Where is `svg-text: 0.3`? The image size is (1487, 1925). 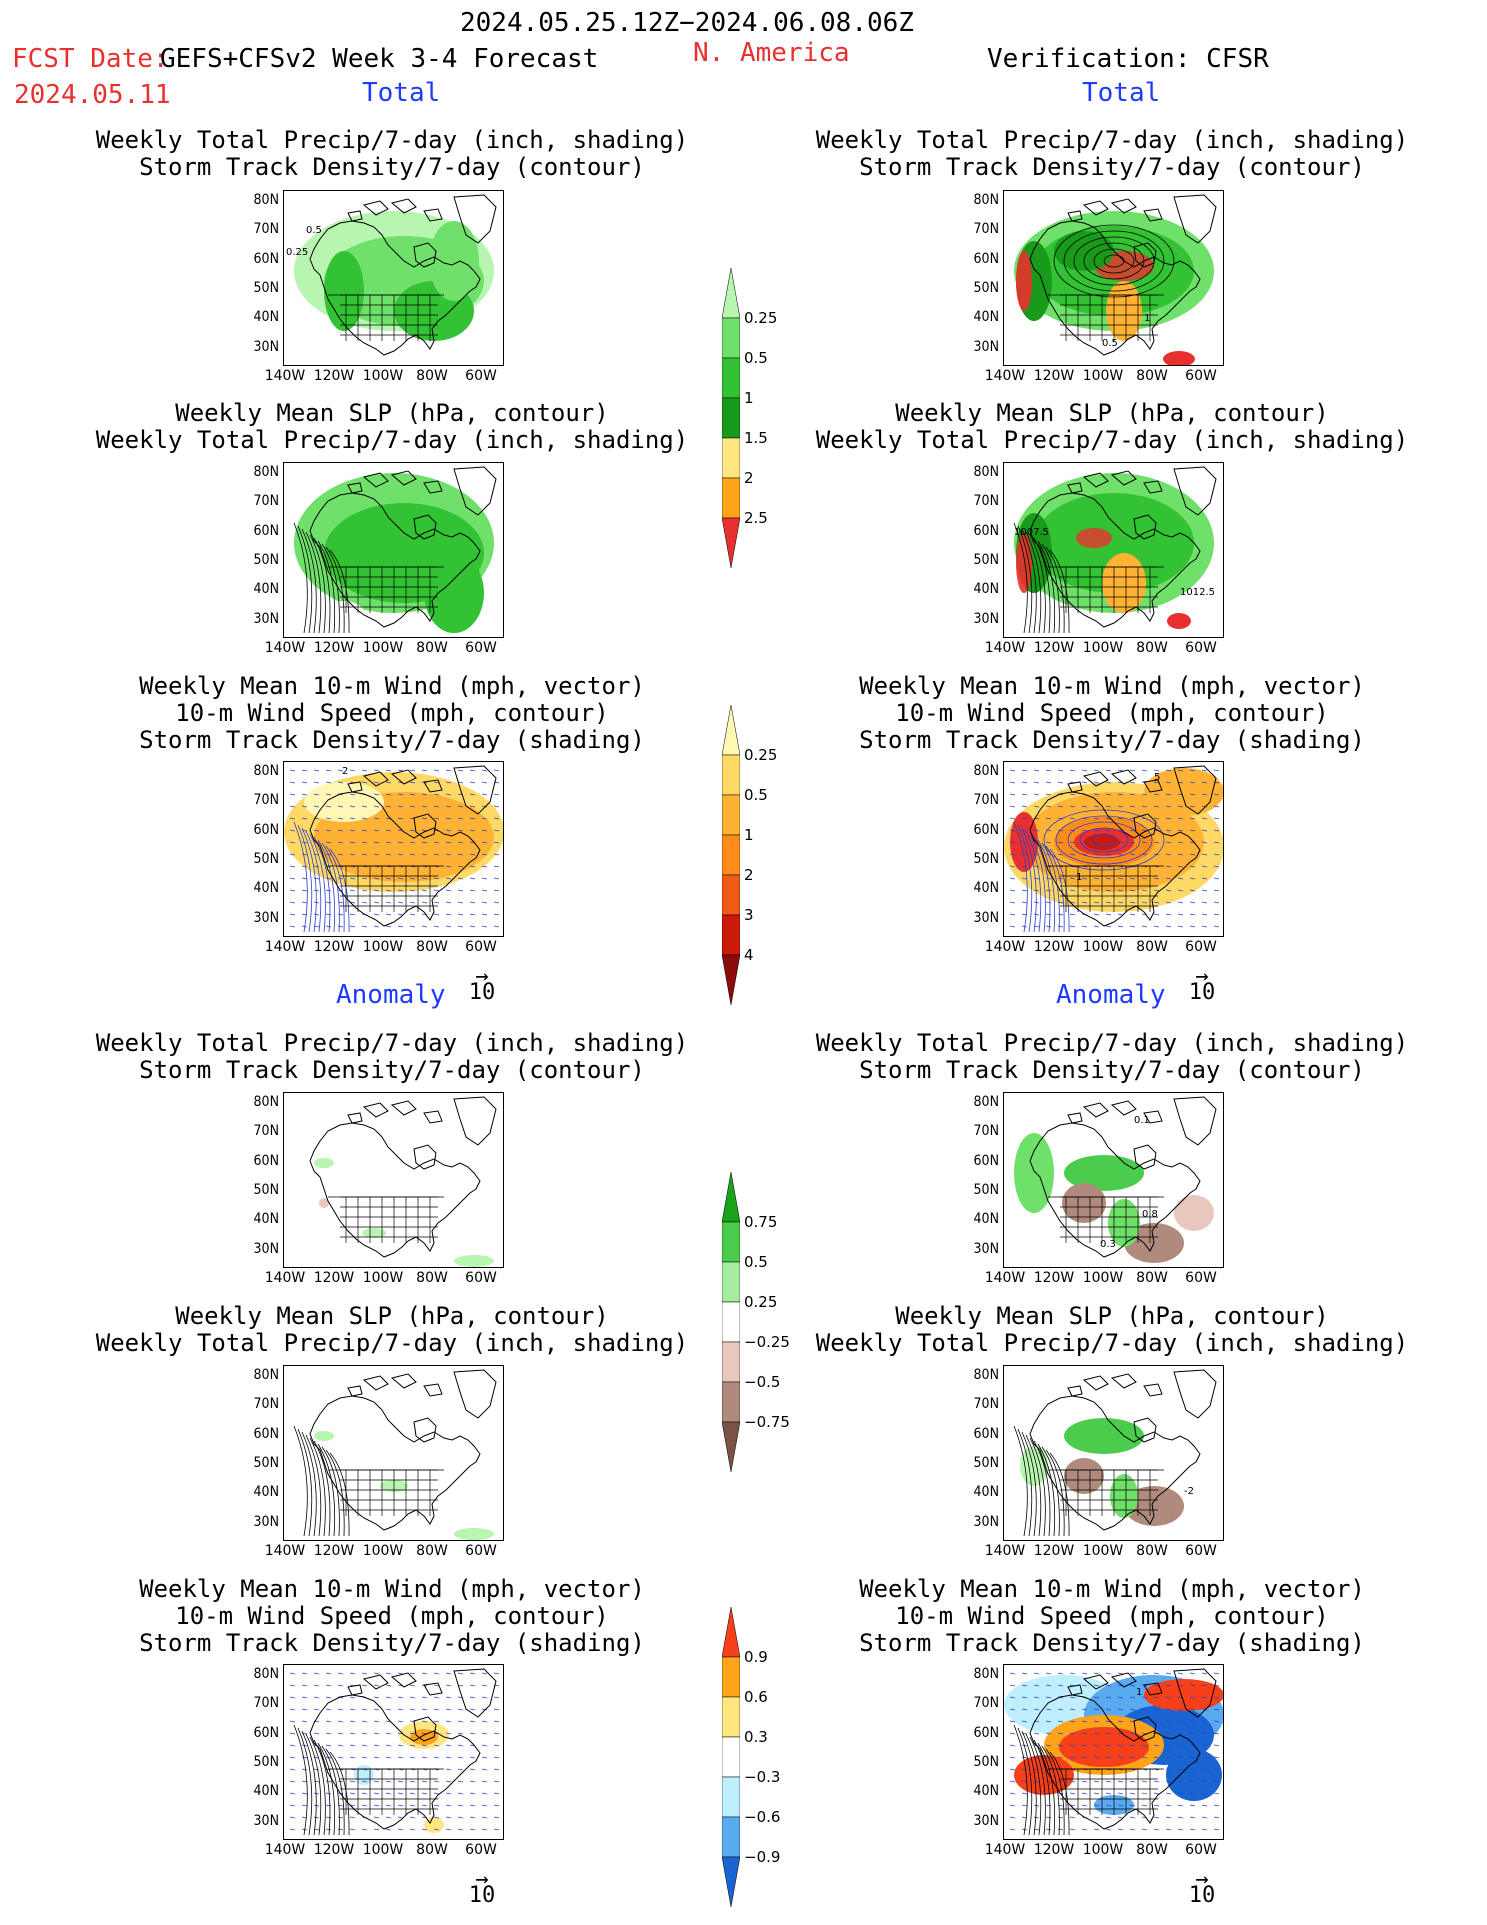
svg-text: 0.3 is located at coordinates (1108, 1244).